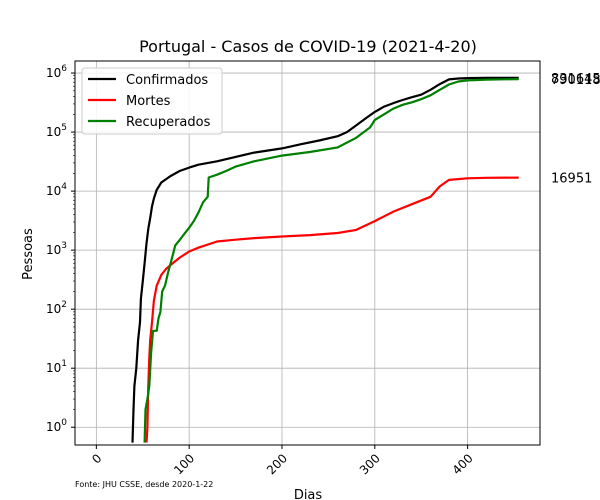 The width and height of the screenshot is (600, 500). I want to click on end-label-recuperados: 790118, so click(575, 80).